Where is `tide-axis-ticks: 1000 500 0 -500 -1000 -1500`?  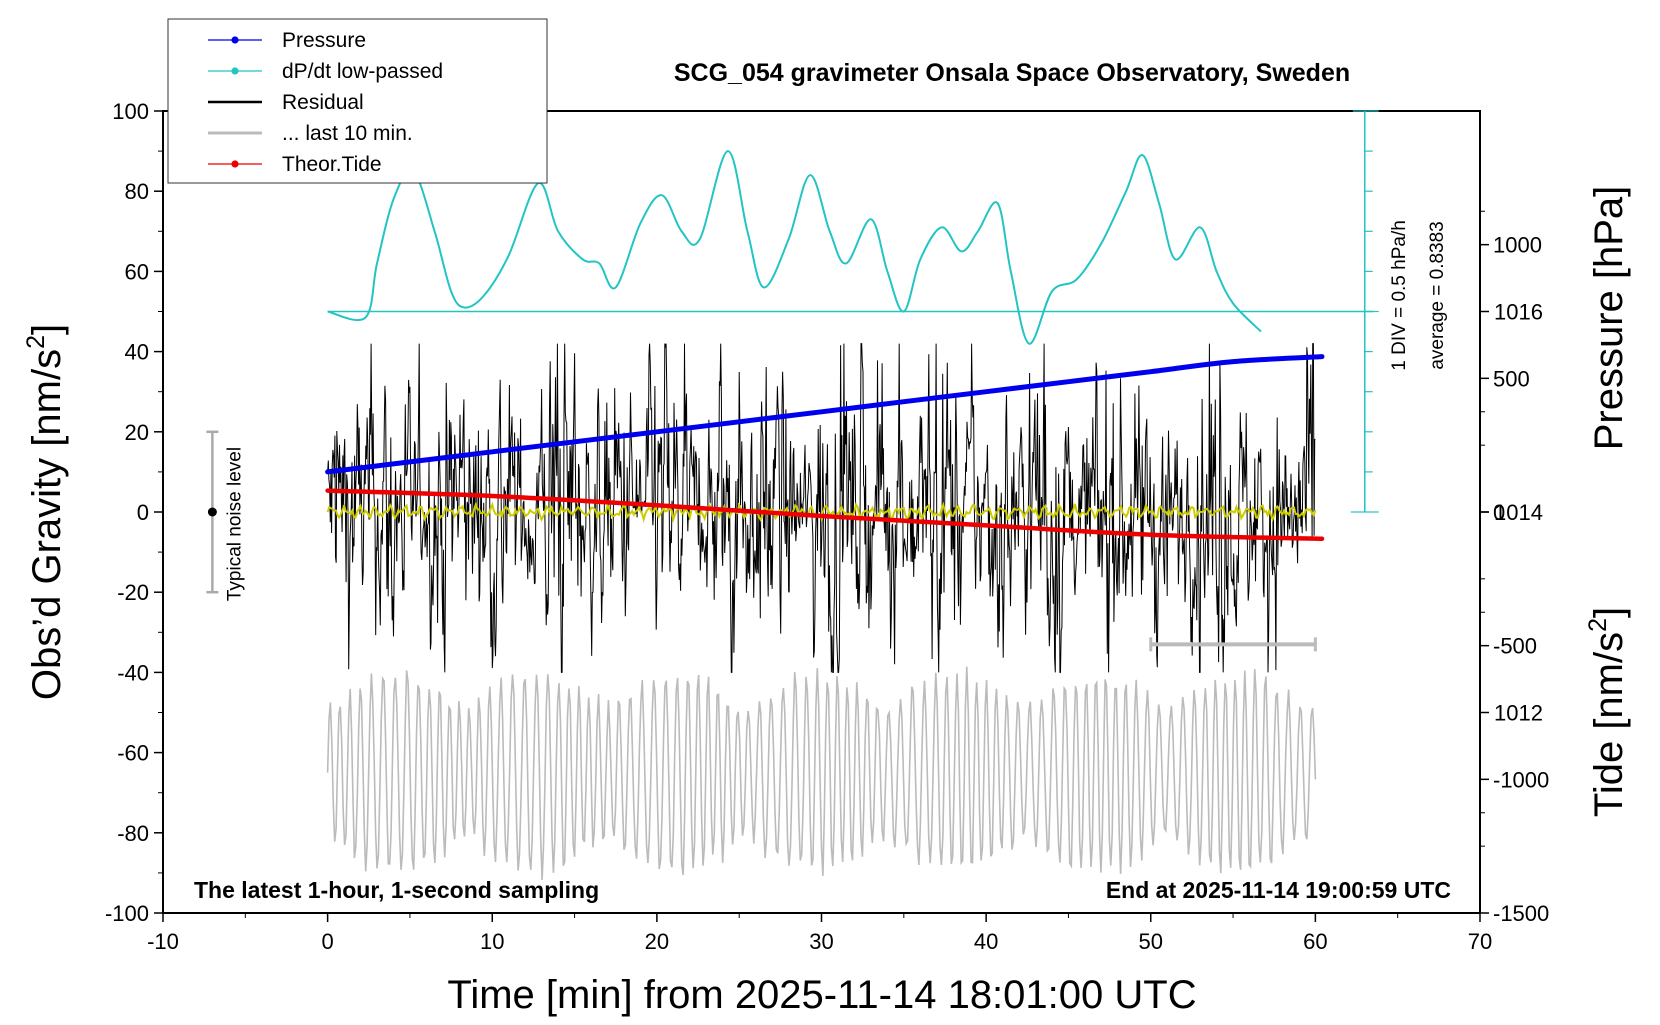
tide-axis-ticks: 1000 500 0 -500 -1000 -1500 is located at coordinates (1514, 579).